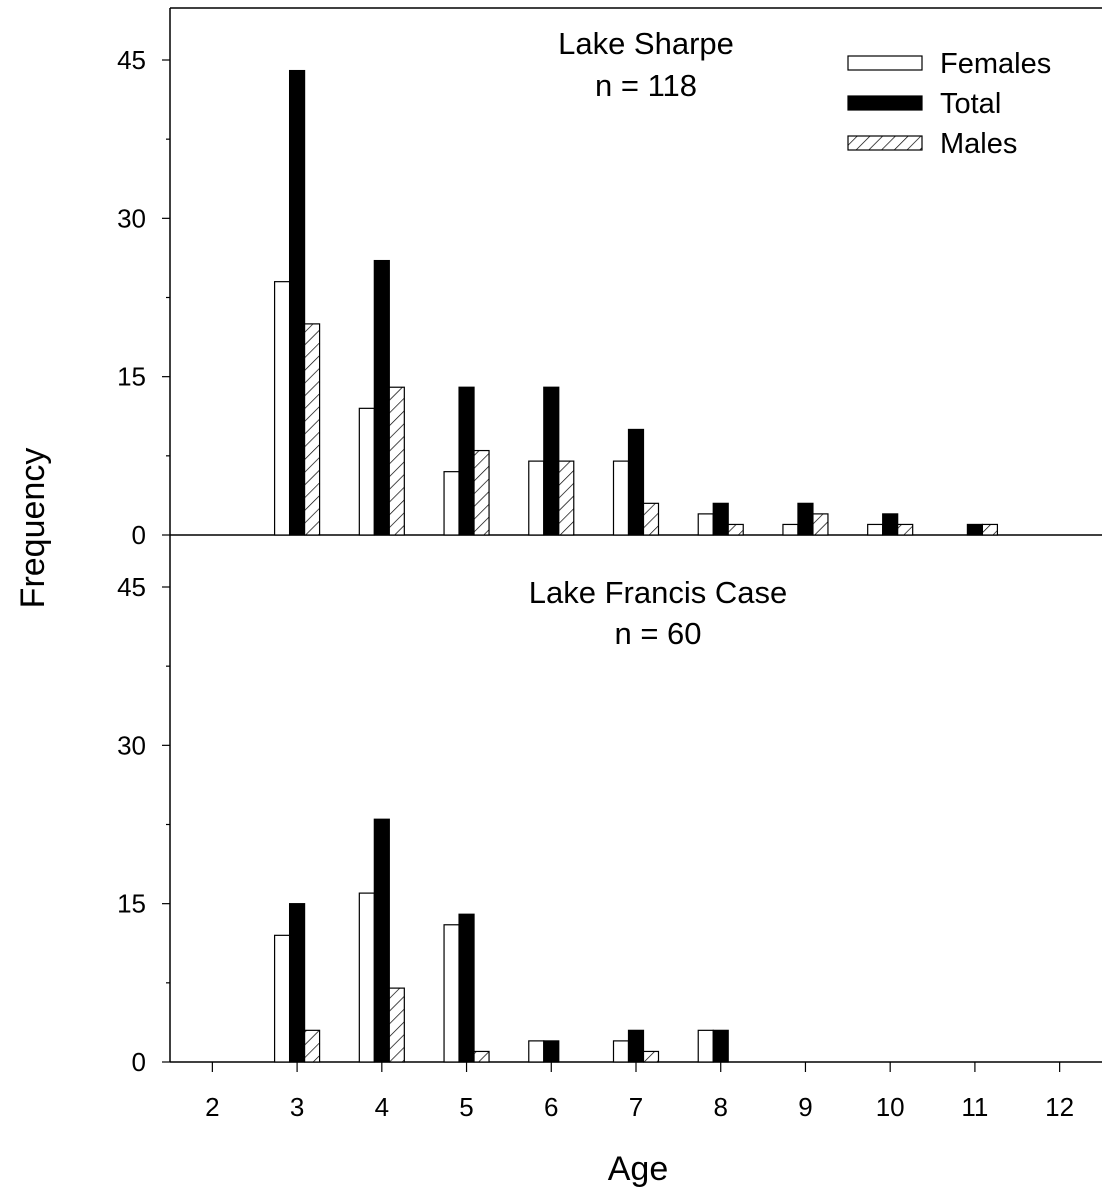 This screenshot has height=1191, width=1102. I want to click on legend-swatch-total, so click(885, 103).